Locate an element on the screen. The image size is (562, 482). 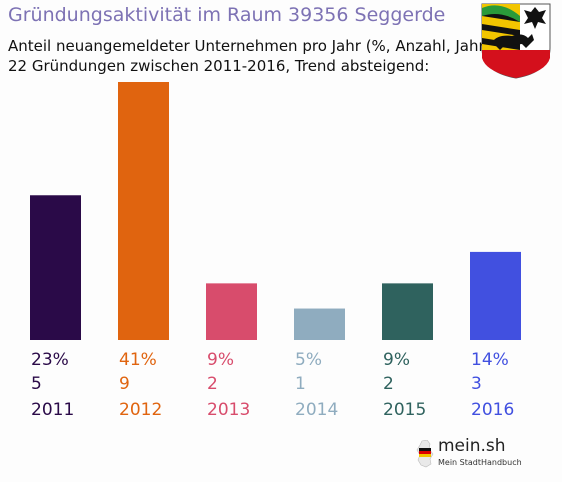
percent-label-2016: 14% is located at coordinates (490, 360).